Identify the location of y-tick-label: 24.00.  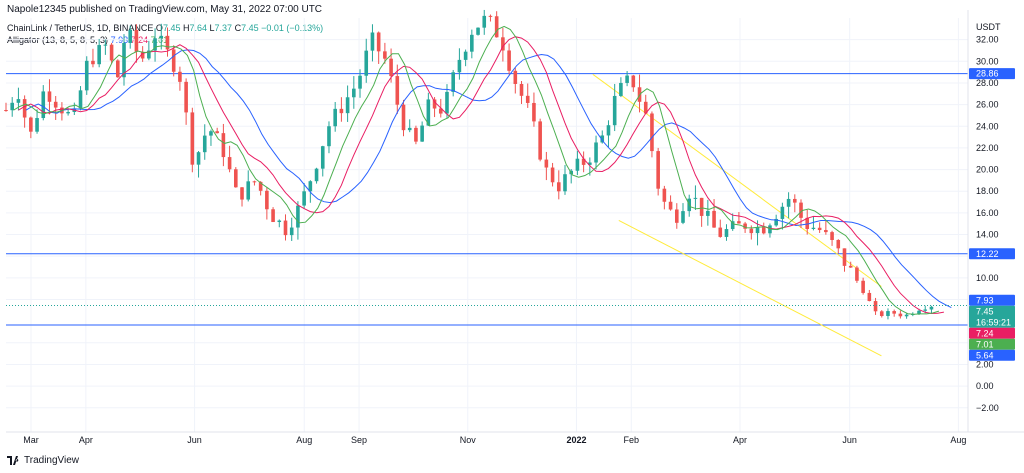
(987, 126).